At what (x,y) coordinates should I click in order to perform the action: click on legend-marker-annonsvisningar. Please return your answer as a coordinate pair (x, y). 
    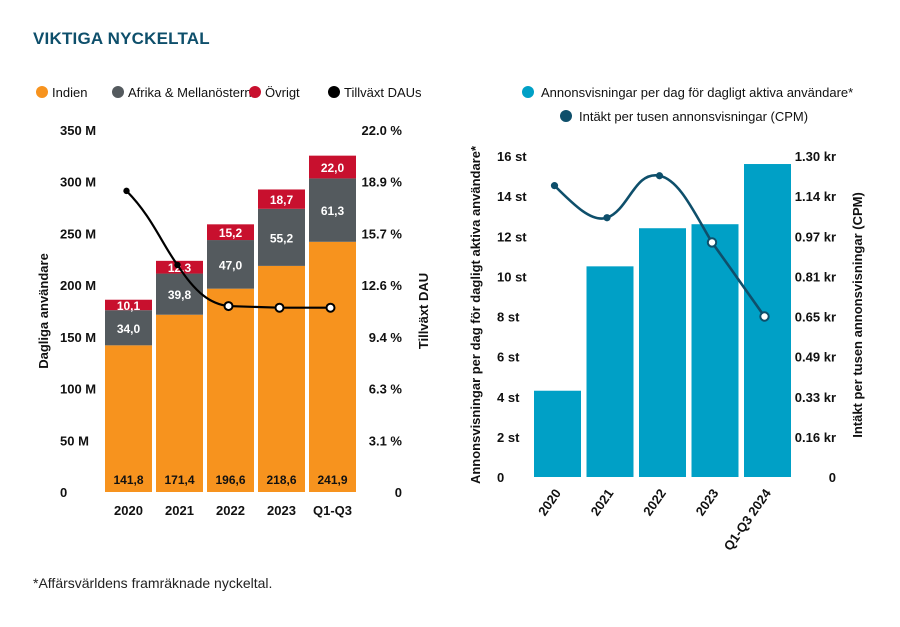
    Looking at the image, I should click on (528, 92).